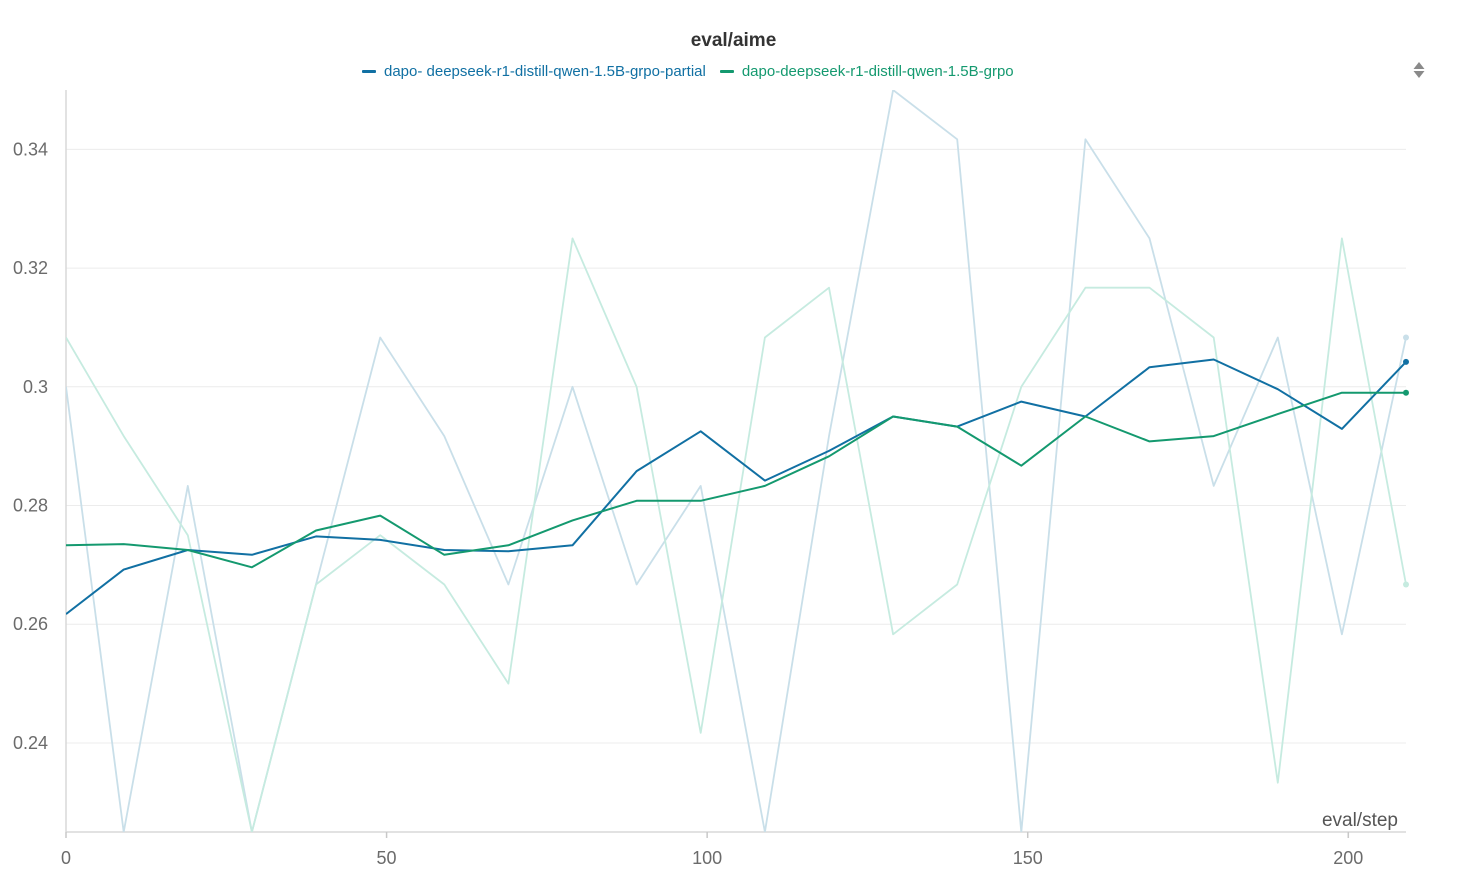 This screenshot has height=894, width=1467. Describe the element at coordinates (1028, 858) in the screenshot. I see `x-tick-label: 150` at that location.